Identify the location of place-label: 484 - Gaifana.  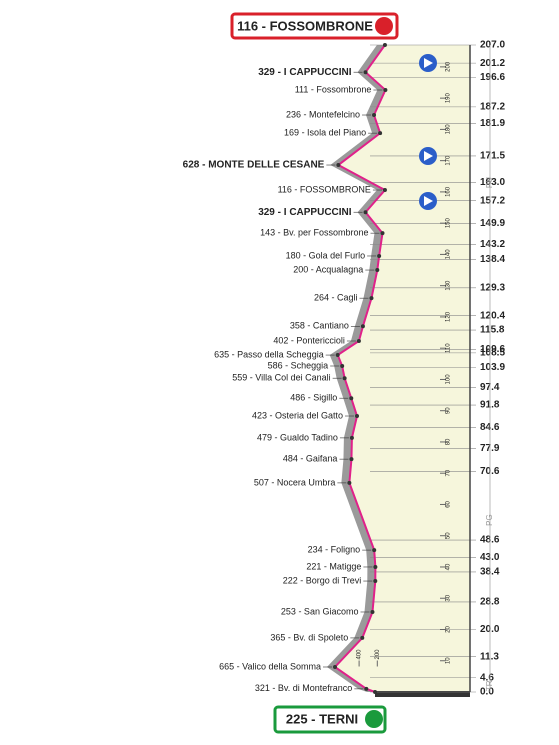
(310, 459).